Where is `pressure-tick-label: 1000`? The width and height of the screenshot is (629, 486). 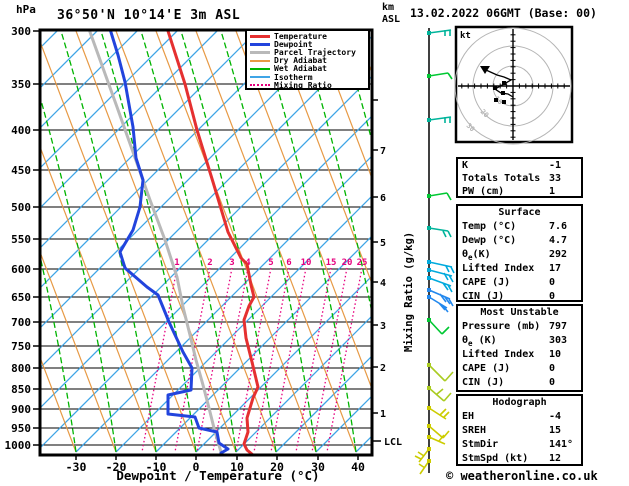
pressure-tick-label: 1000 is located at coordinates (18, 445).